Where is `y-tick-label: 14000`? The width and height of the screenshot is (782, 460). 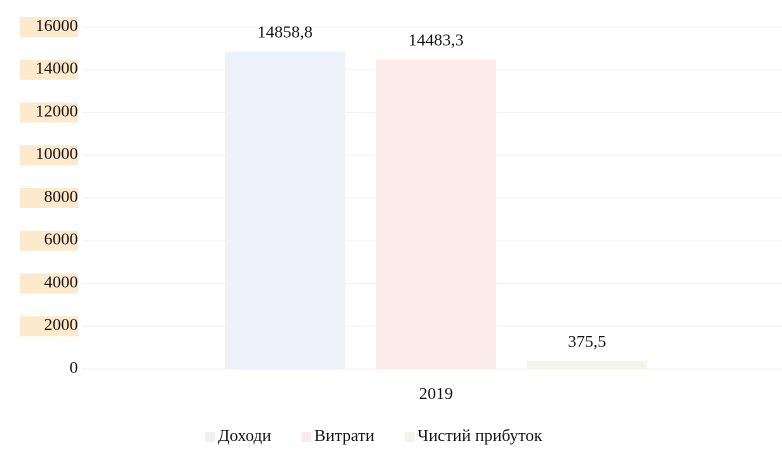 y-tick-label: 14000 is located at coordinates (57, 68).